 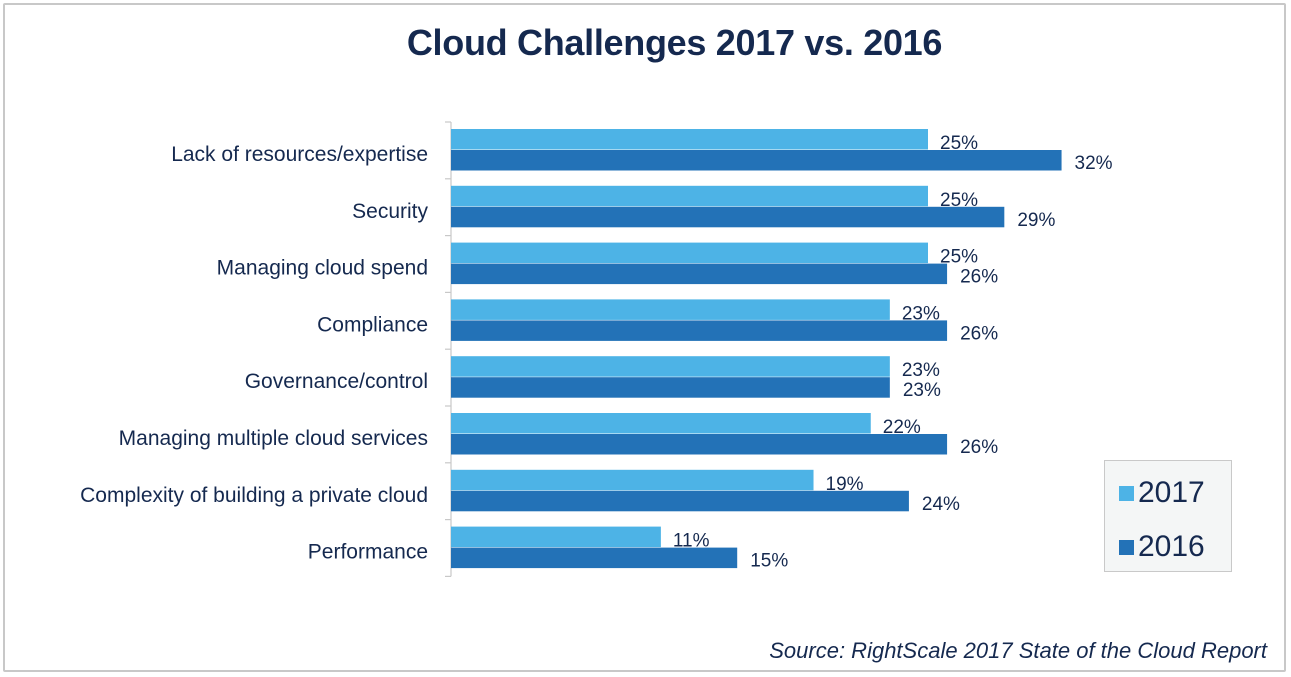 What do you see at coordinates (299, 154) in the screenshot?
I see `category-label: Lack of resources/expertise` at bounding box center [299, 154].